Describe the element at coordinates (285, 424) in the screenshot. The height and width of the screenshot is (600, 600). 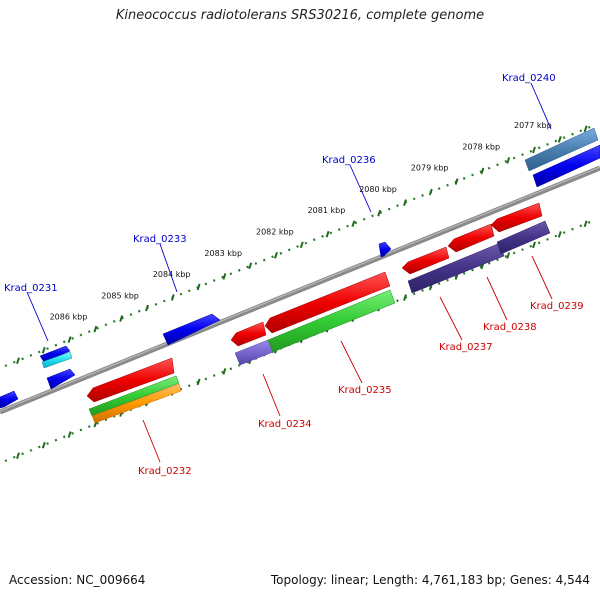
I see `gene-label: Krad_0234` at that location.